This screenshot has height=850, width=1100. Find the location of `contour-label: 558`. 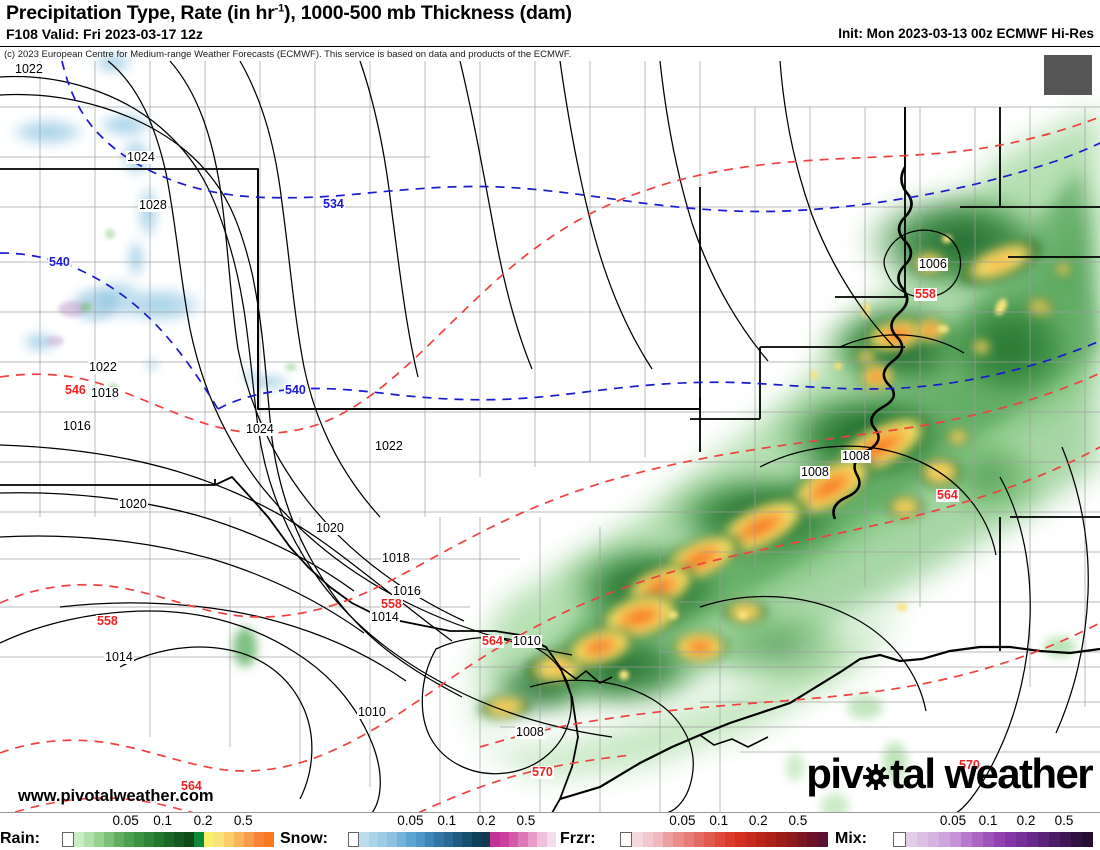

contour-label: 558 is located at coordinates (391, 604).